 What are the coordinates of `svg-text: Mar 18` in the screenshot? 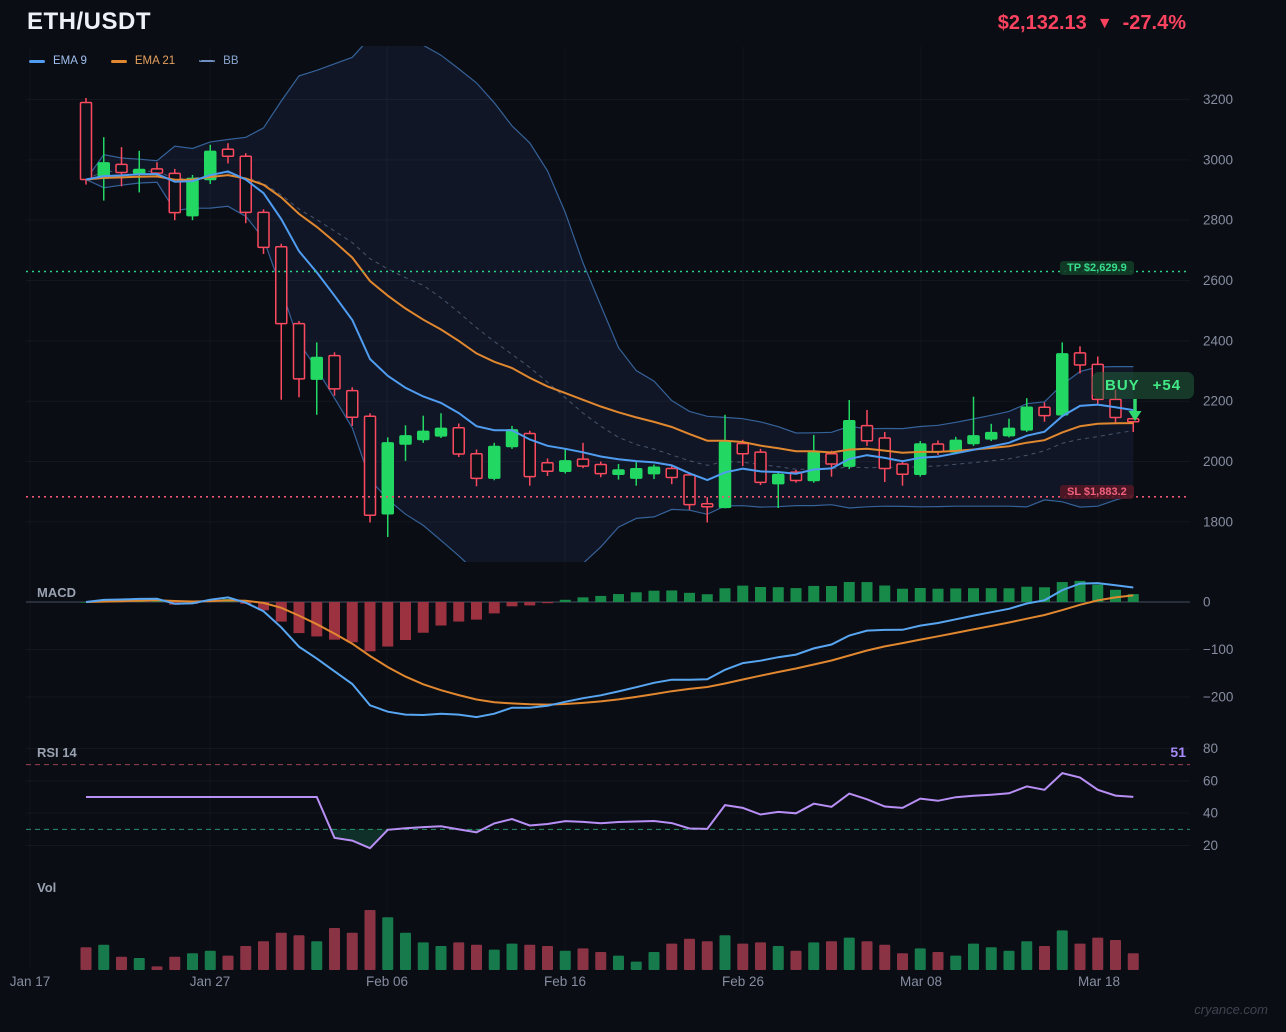 It's located at (1099, 981).